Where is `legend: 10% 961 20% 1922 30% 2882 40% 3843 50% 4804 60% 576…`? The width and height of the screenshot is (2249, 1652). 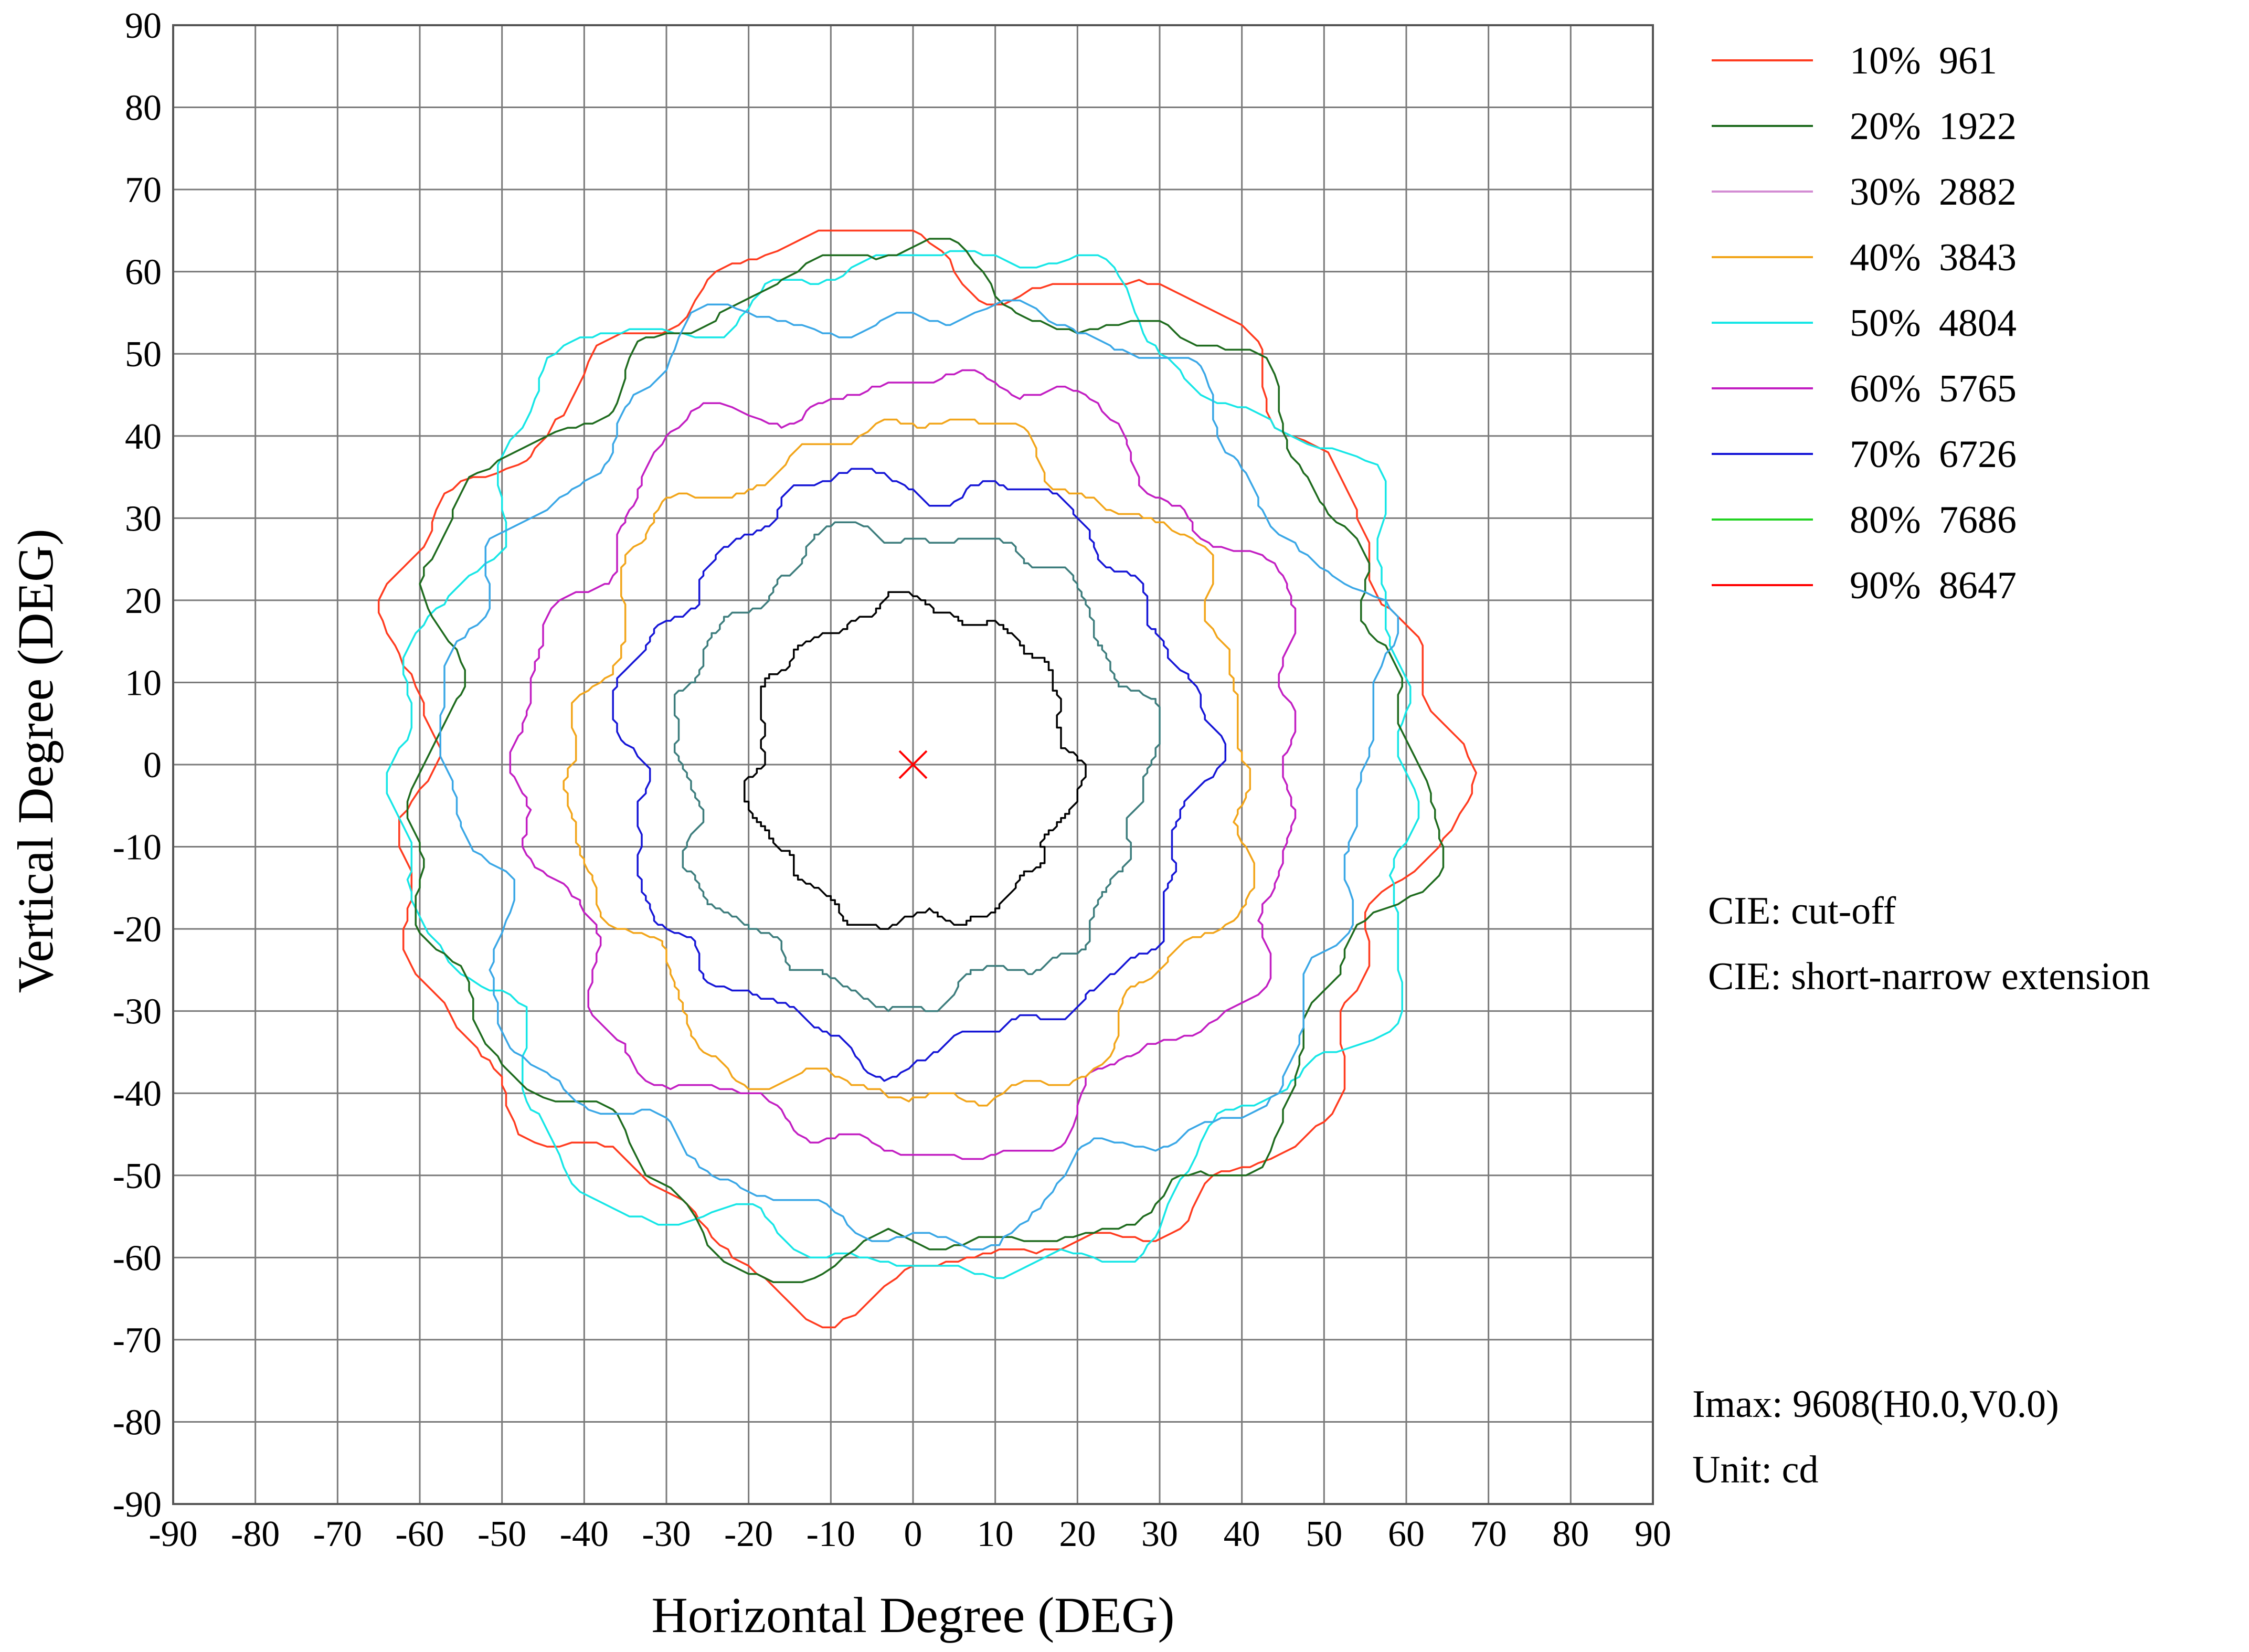 legend: 10% 961 20% 1922 30% 2882 40% 3843 50% 4804 60% 576… is located at coordinates (1864, 323).